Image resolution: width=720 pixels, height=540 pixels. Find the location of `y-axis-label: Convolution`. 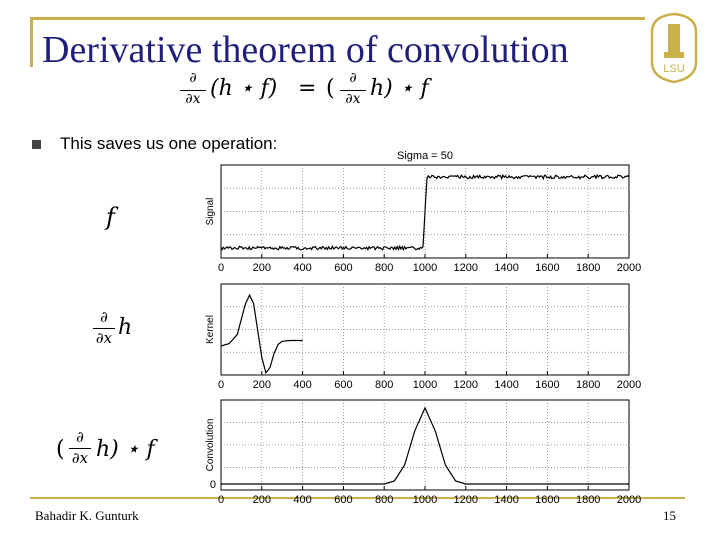

y-axis-label: Convolution is located at coordinates (210, 445).